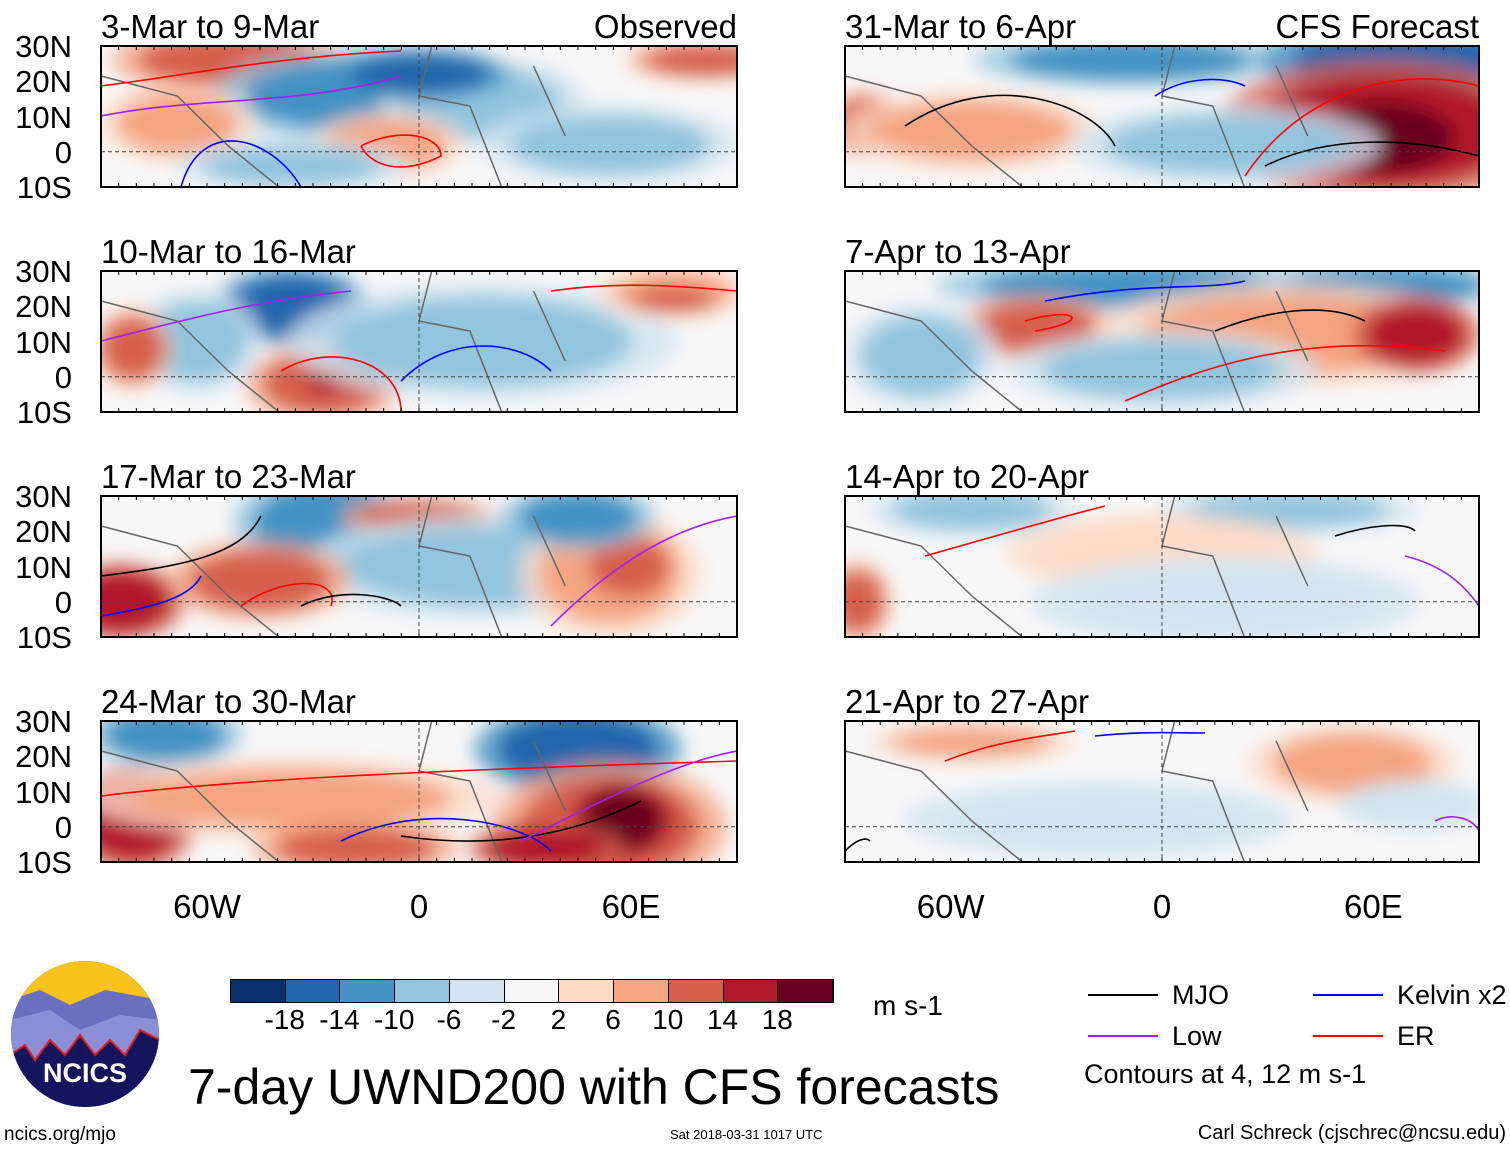 This screenshot has width=1510, height=1149. Describe the element at coordinates (85, 1073) in the screenshot. I see `svg-text: NCICS` at that location.